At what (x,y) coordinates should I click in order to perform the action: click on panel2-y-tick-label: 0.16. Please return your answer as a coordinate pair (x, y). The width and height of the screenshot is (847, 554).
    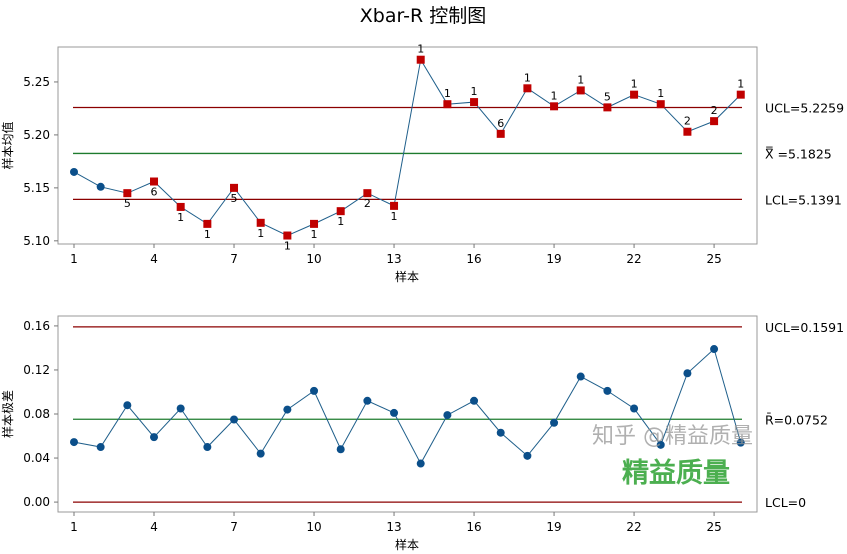
    Looking at the image, I should click on (36, 326).